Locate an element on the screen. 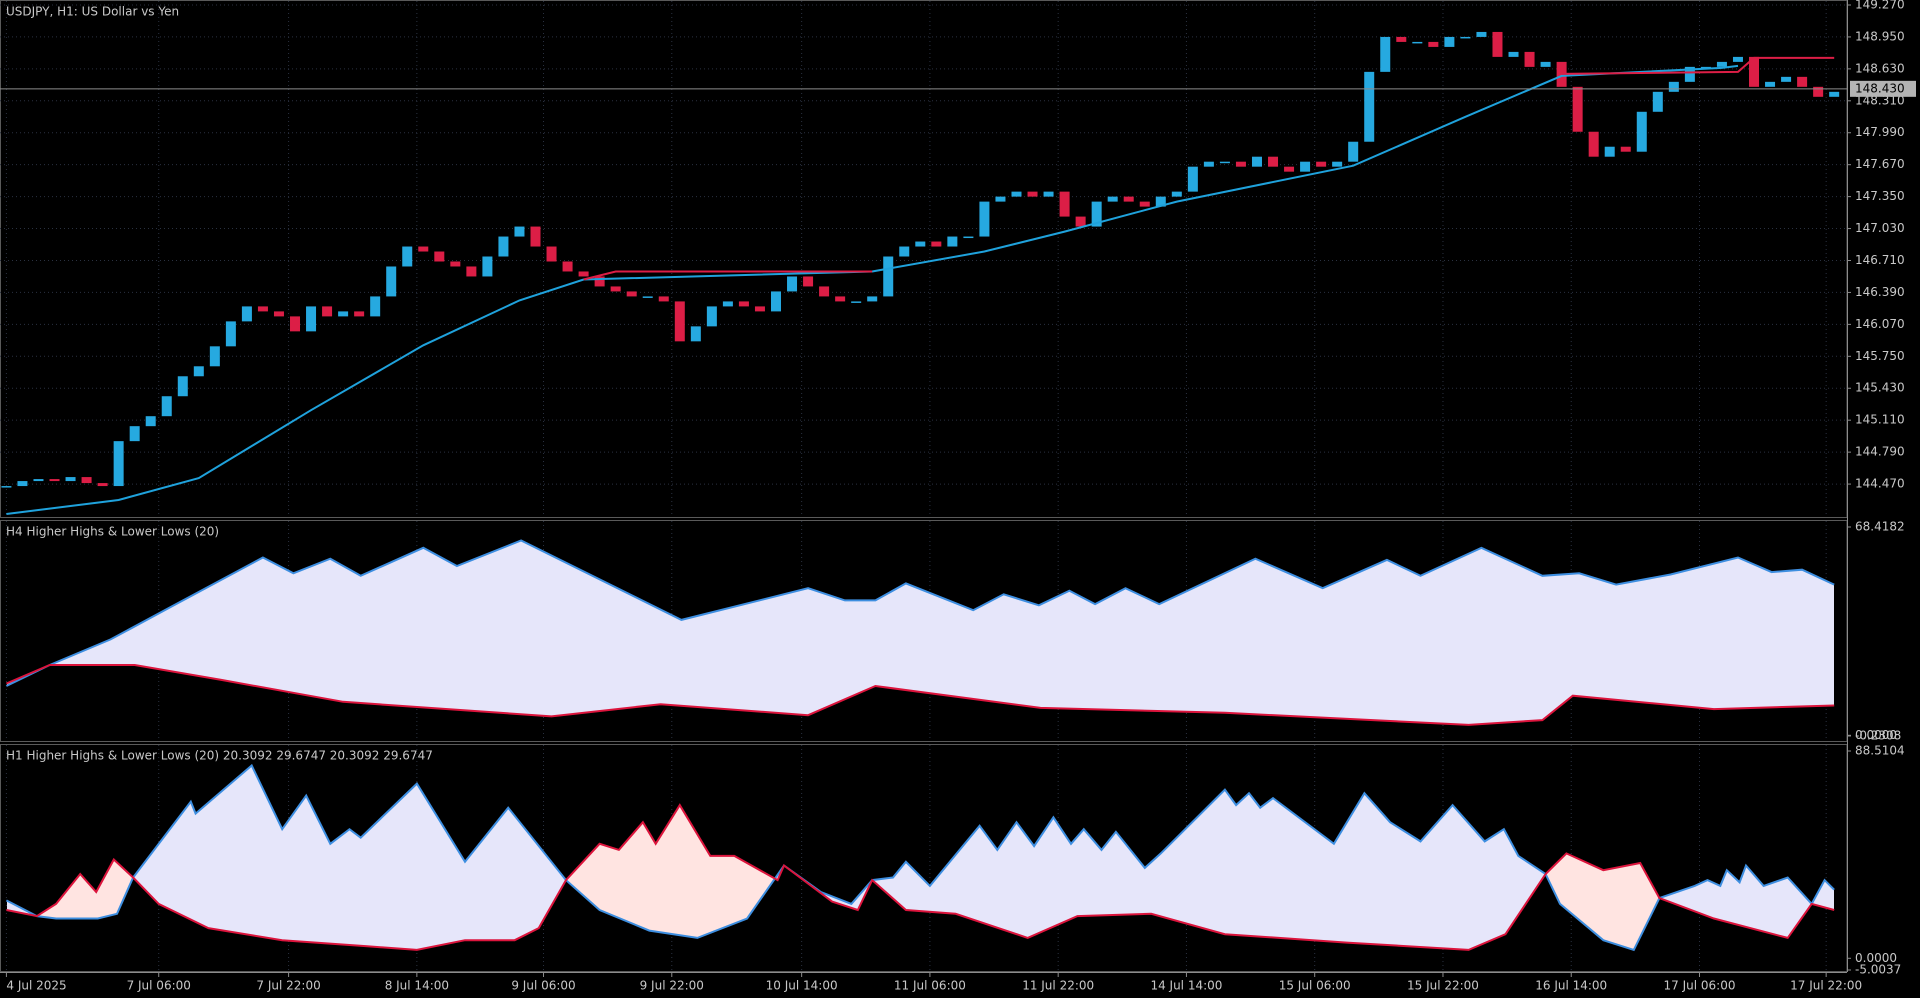 The width and height of the screenshot is (1920, 998). y-tick-label: 146.070 is located at coordinates (1880, 324).